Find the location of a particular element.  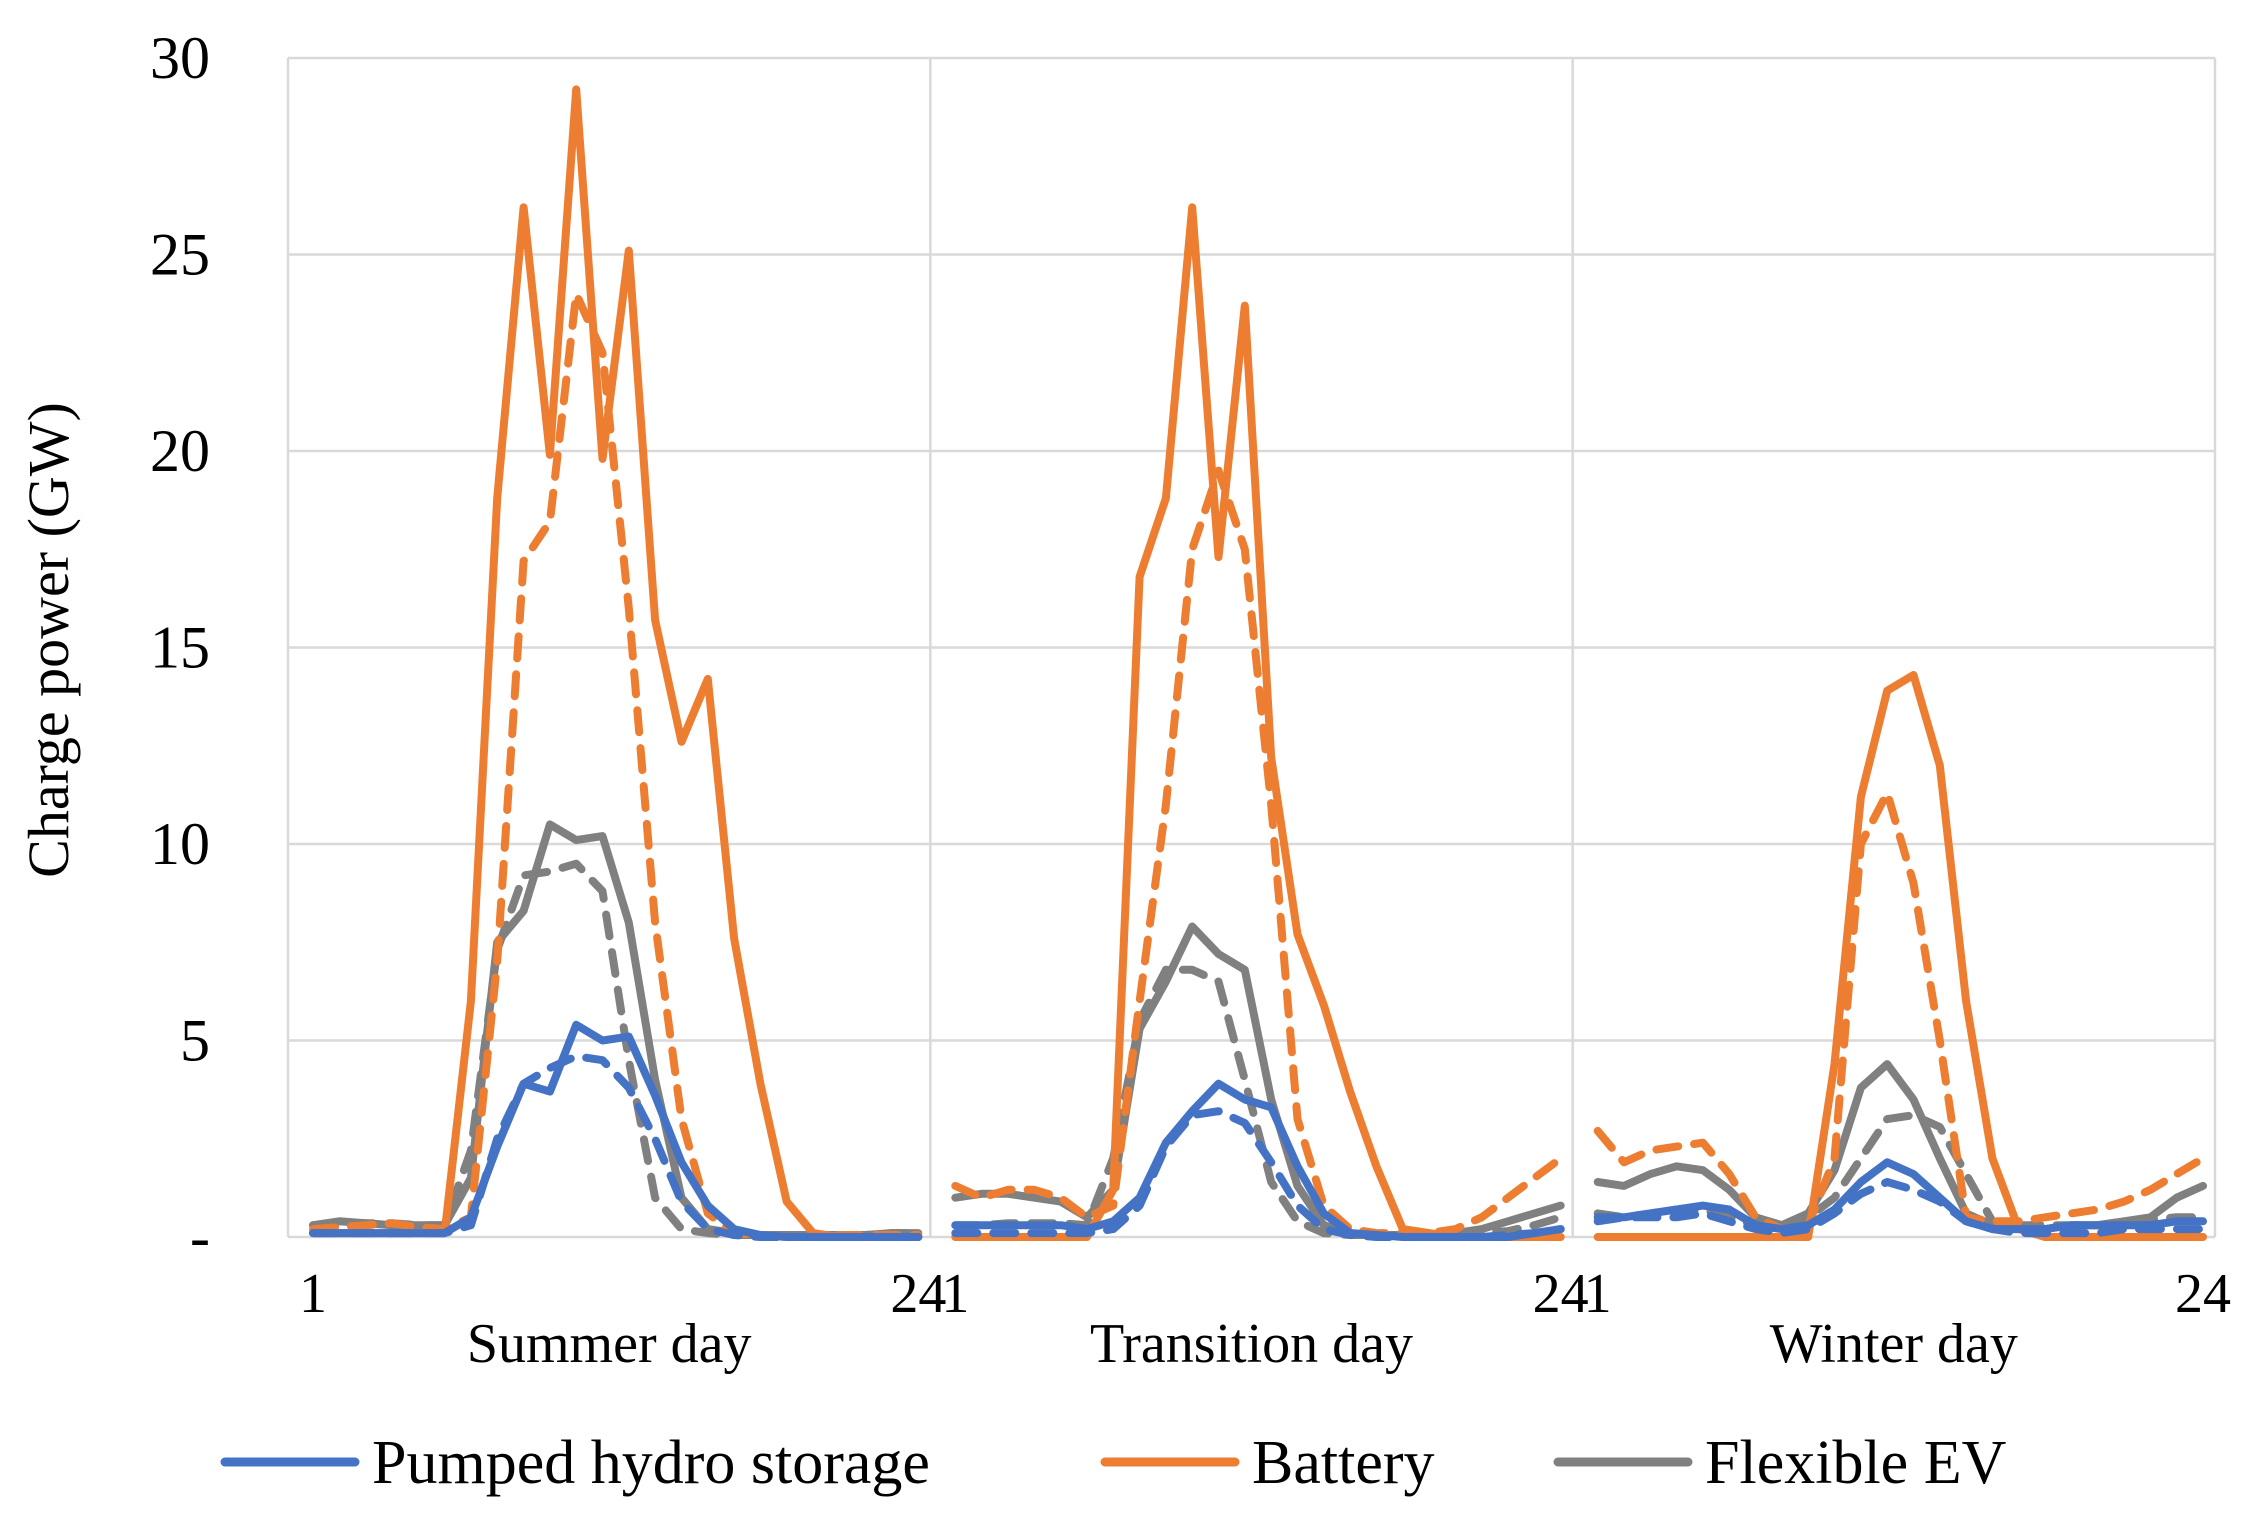

y-tick-label: 15 is located at coordinates (180, 648).